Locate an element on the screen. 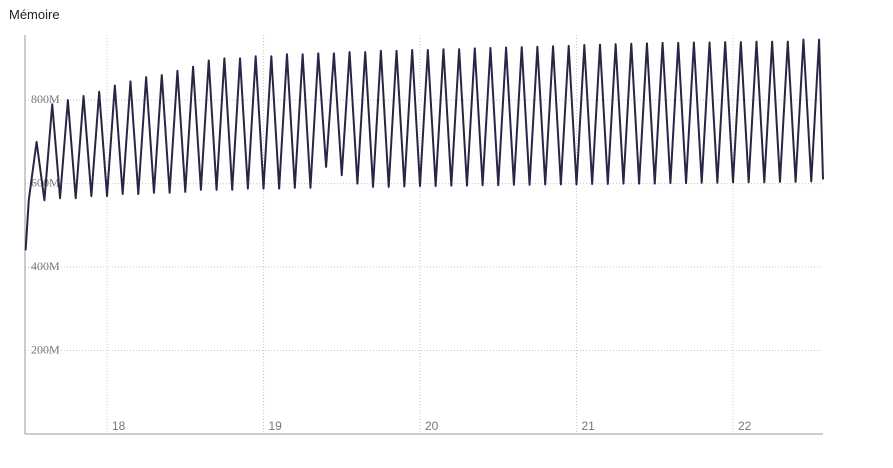  y-tick-label: 400M is located at coordinates (45, 266).